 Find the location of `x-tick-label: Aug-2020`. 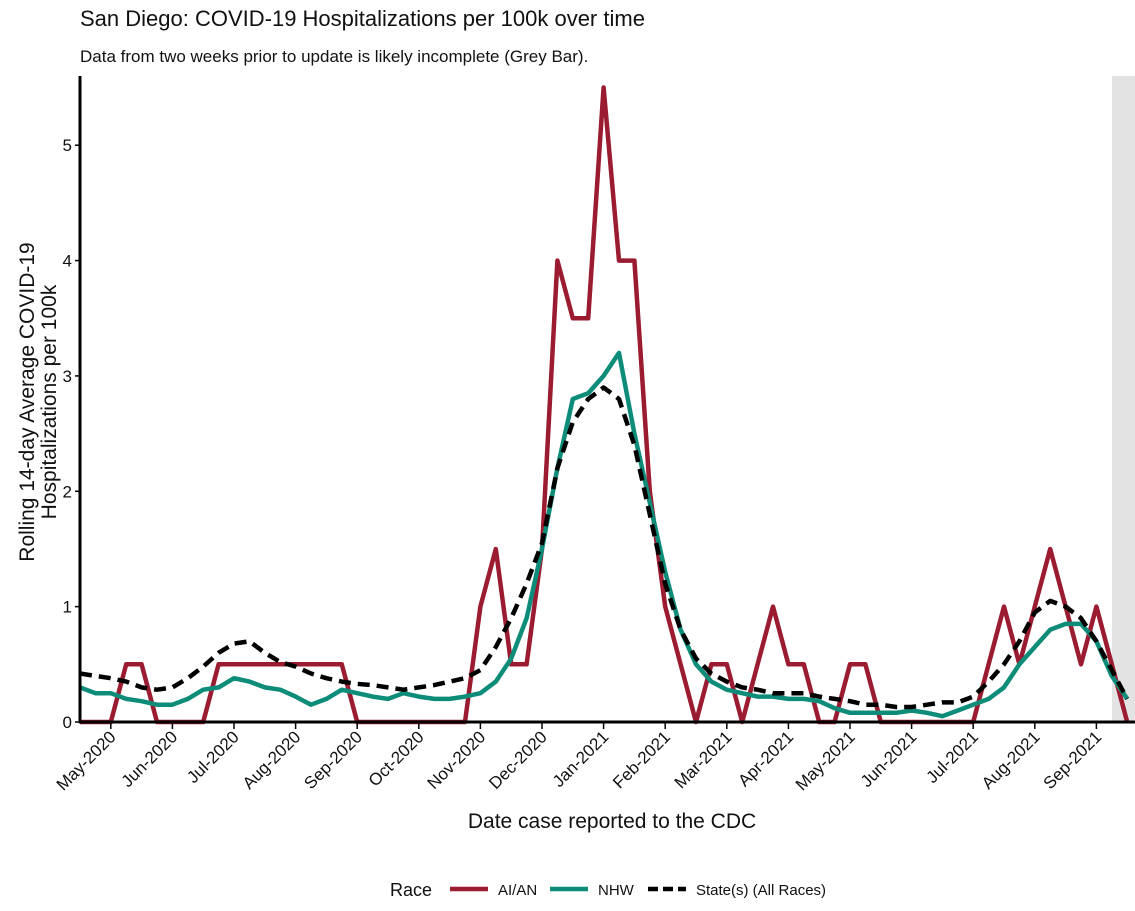

x-tick-label: Aug-2020 is located at coordinates (272, 760).